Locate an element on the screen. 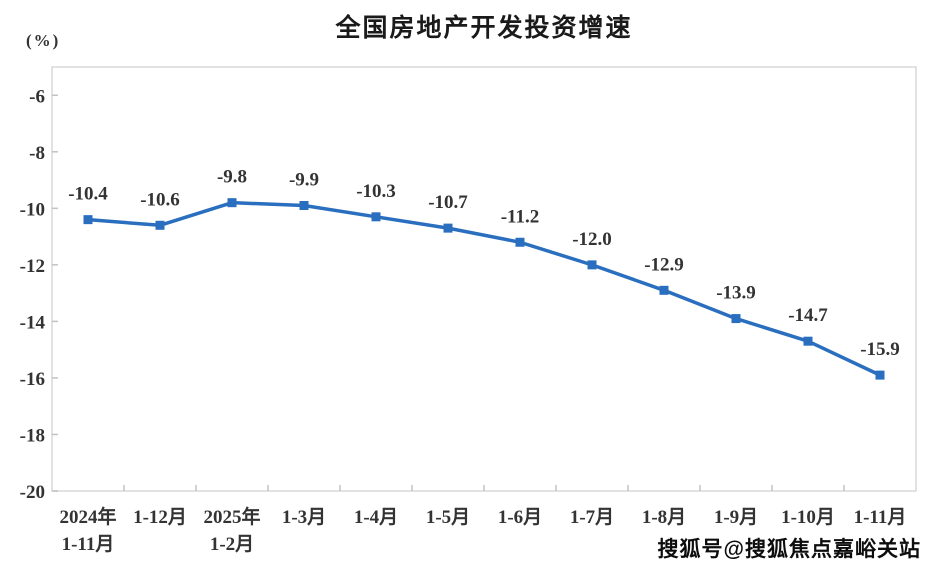 The width and height of the screenshot is (925, 565). y-tick-label: -10 is located at coordinates (32, 209).